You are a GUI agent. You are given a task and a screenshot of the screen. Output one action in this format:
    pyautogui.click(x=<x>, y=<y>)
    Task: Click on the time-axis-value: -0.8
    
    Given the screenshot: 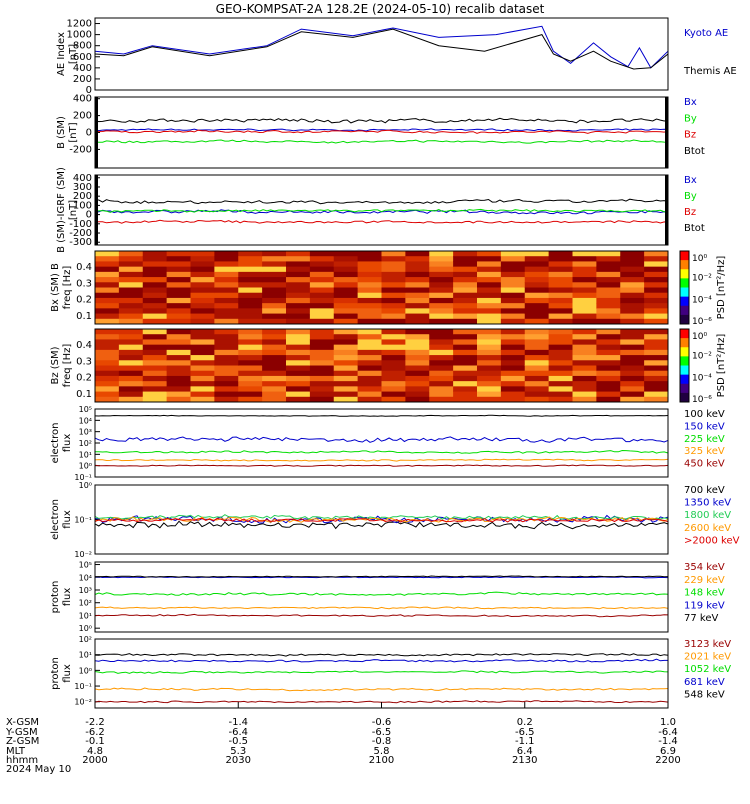 What is the action you would take?
    pyautogui.click(x=382, y=741)
    